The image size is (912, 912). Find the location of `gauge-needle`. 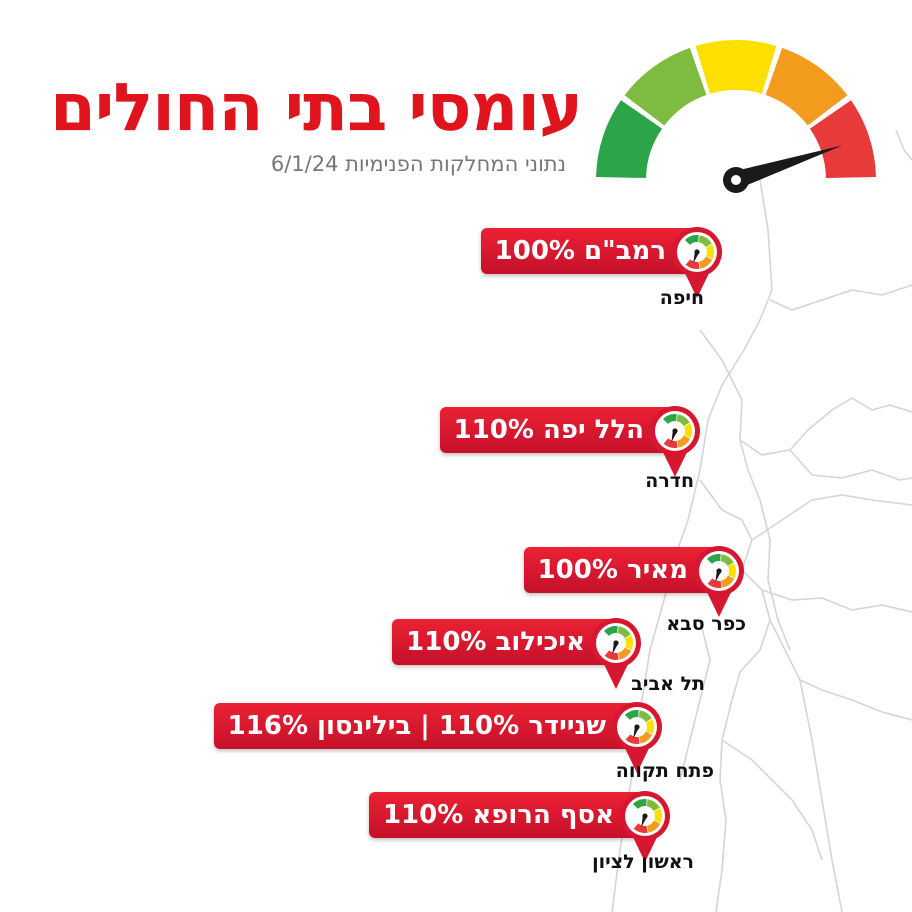

gauge-needle is located at coordinates (788, 167).